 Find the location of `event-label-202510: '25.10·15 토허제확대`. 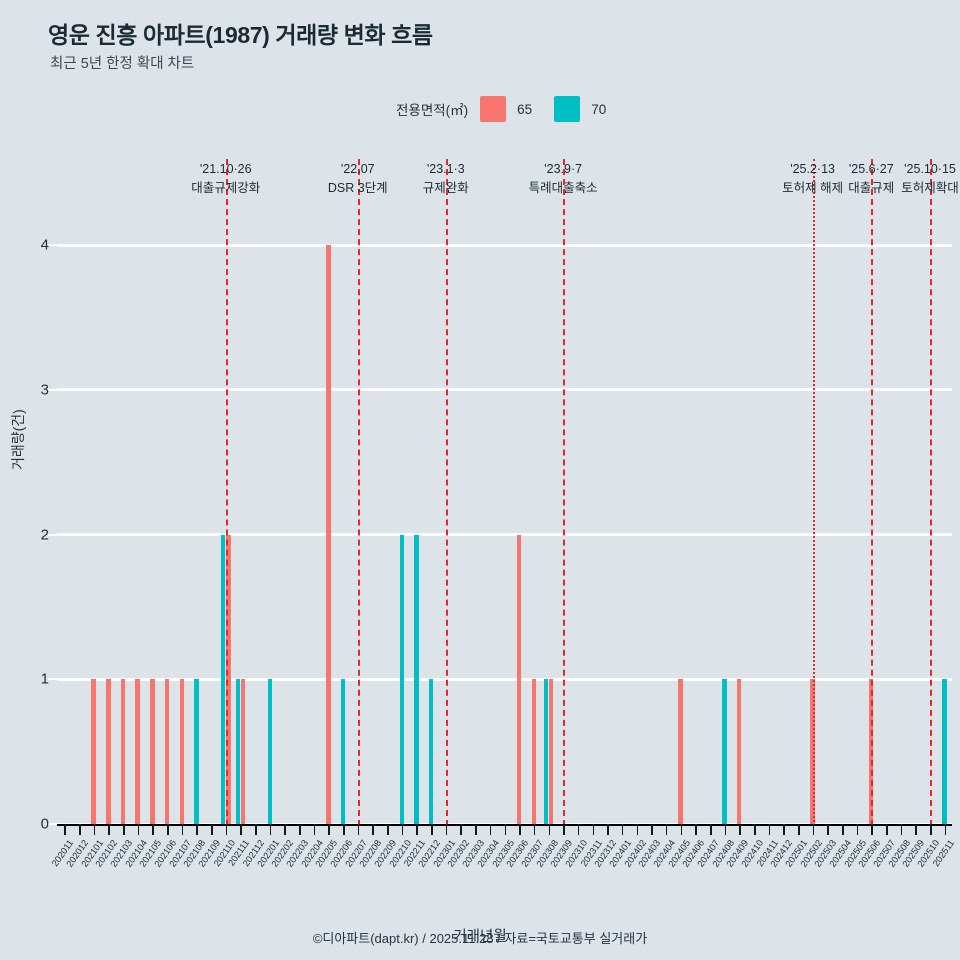

event-label-202510: '25.10·15 토허제확대 is located at coordinates (930, 179).